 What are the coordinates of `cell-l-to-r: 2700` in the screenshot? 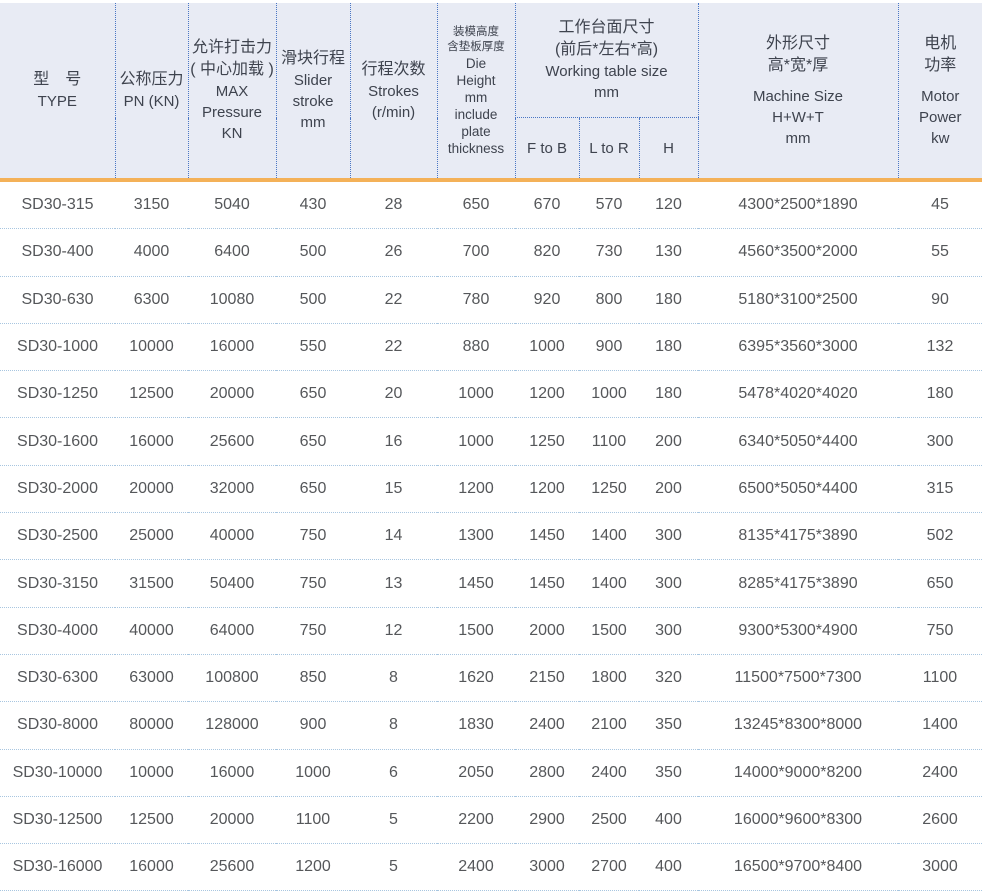 It's located at (609, 867).